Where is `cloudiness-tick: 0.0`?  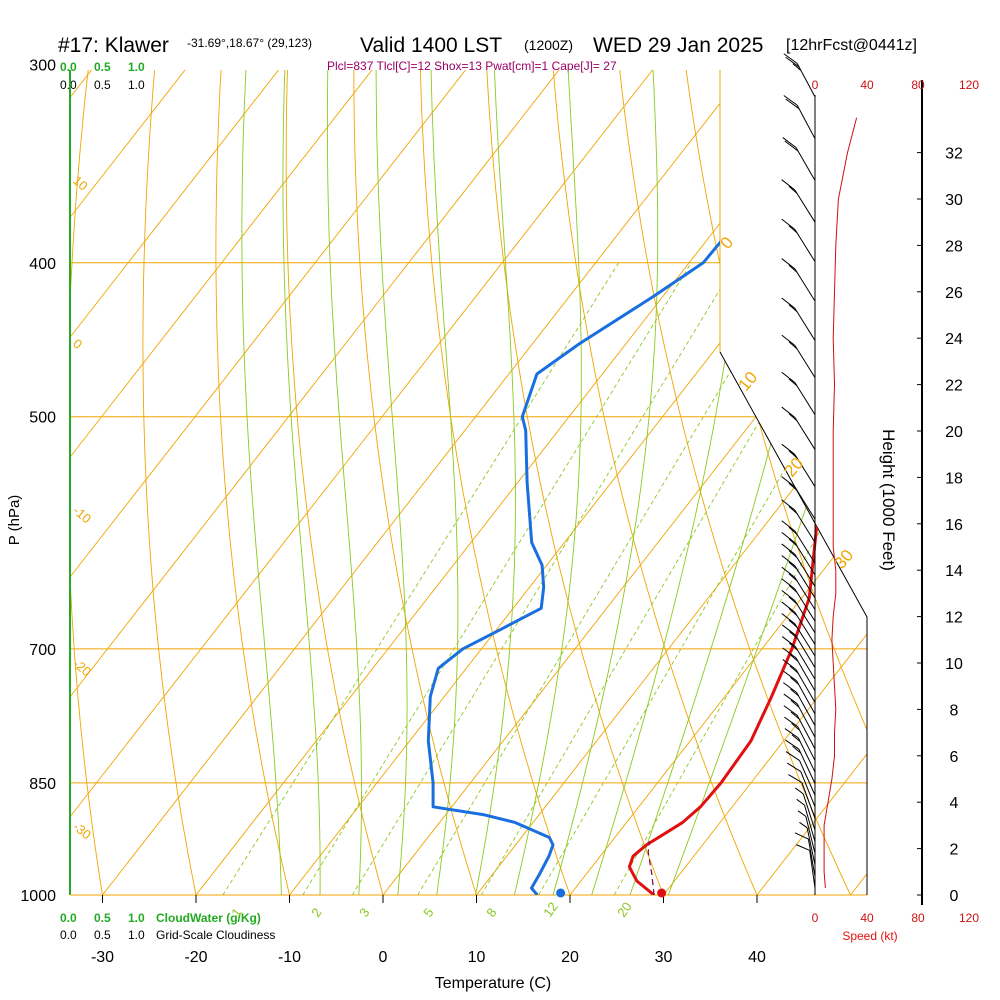 cloudiness-tick: 0.0 is located at coordinates (68, 935).